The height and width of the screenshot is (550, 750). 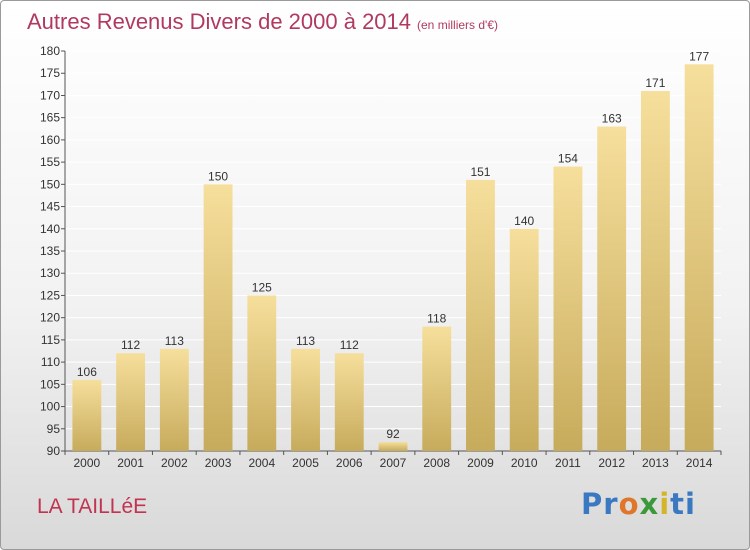 What do you see at coordinates (54, 451) in the screenshot?
I see `y-tick-label: 90` at bounding box center [54, 451].